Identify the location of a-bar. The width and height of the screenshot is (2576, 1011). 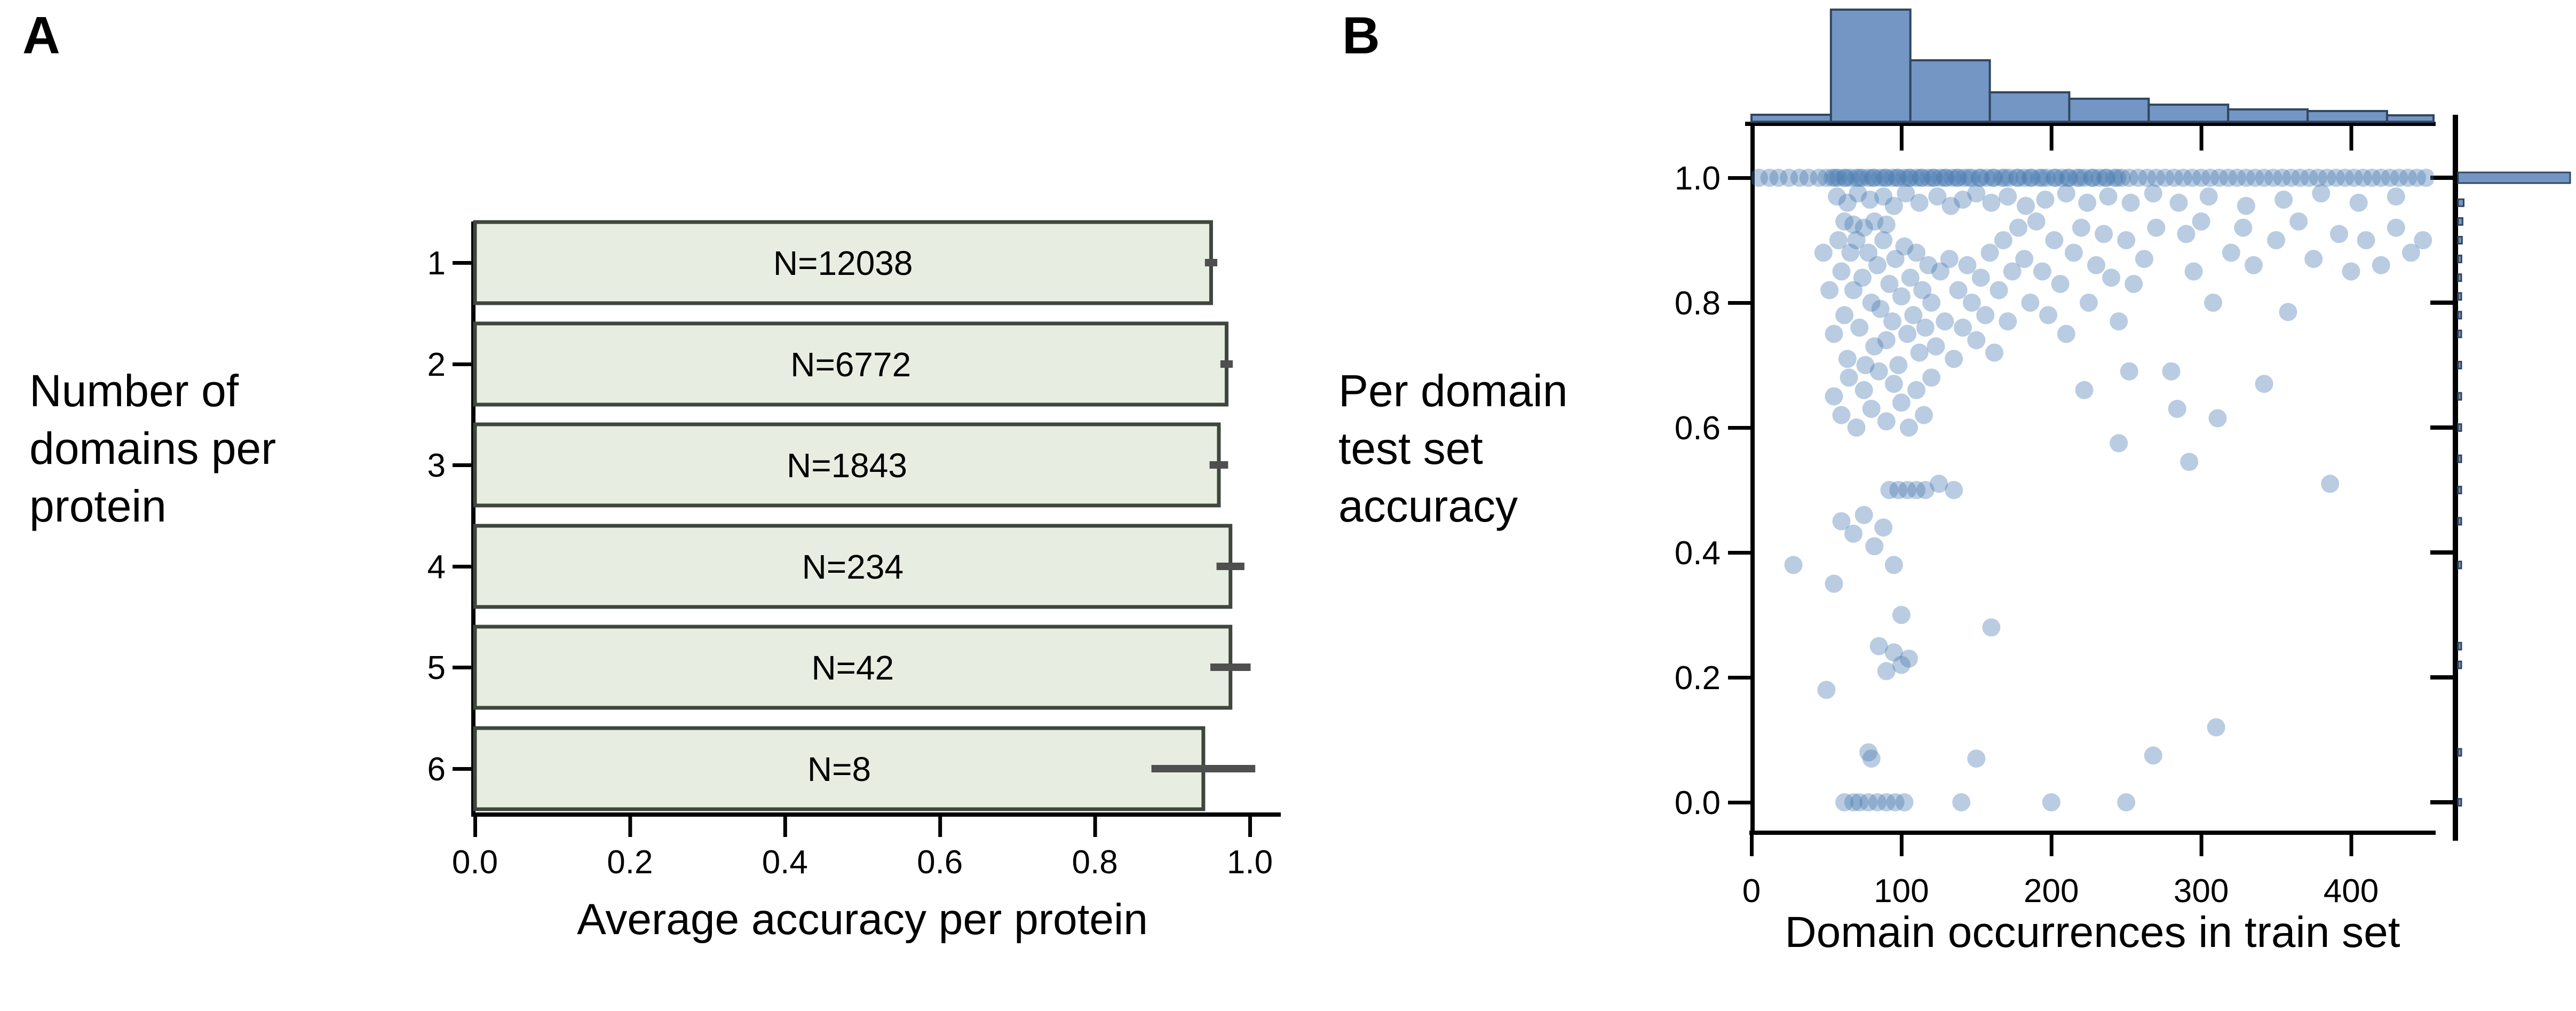
(851, 364).